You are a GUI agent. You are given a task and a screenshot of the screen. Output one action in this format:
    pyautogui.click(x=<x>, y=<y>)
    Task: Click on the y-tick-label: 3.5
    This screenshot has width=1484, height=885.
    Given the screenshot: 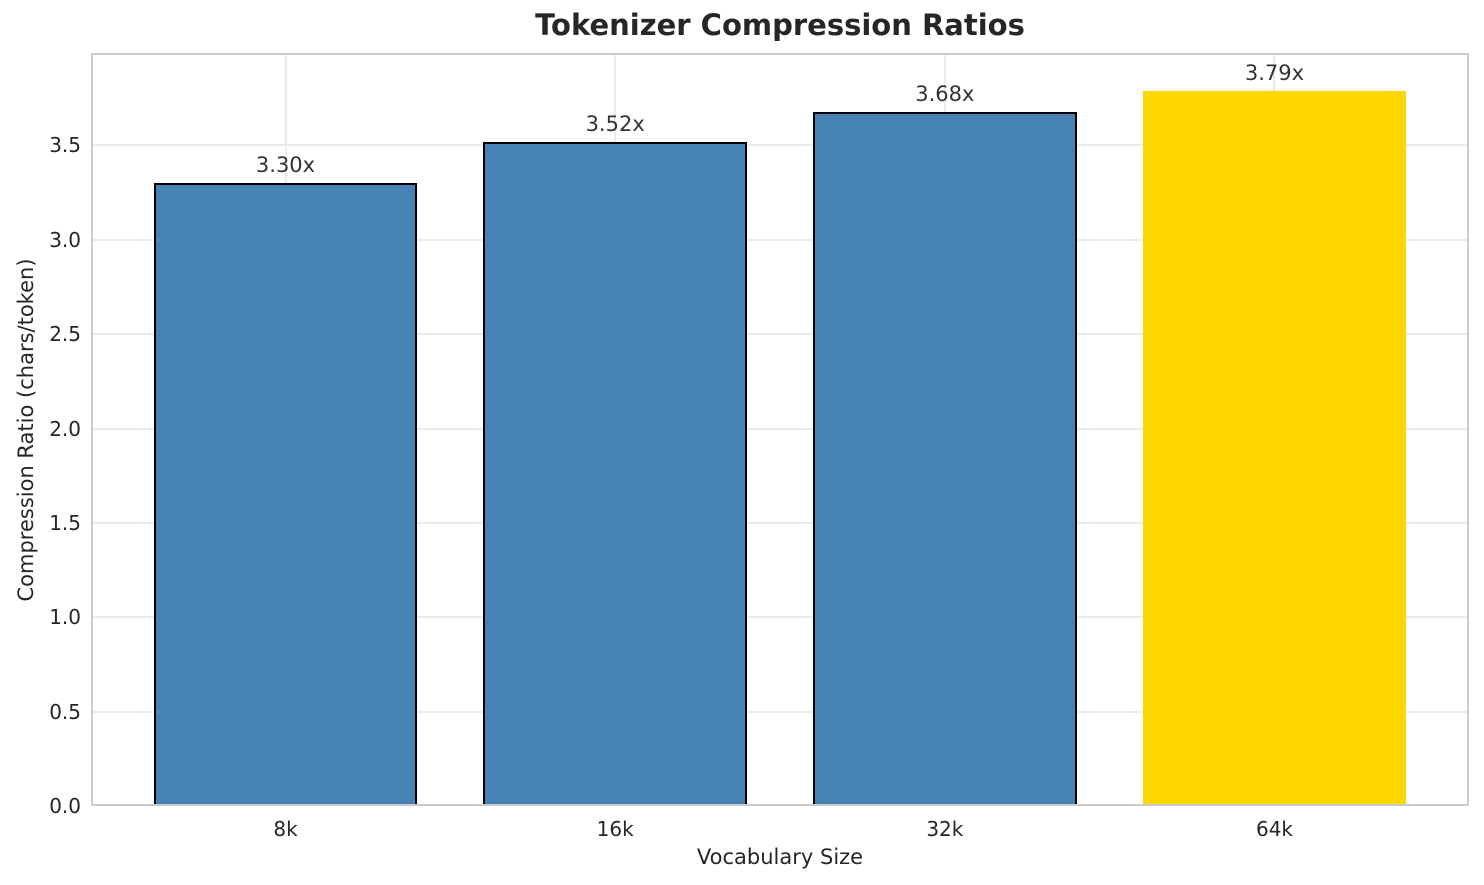 What is the action you would take?
    pyautogui.click(x=65, y=145)
    